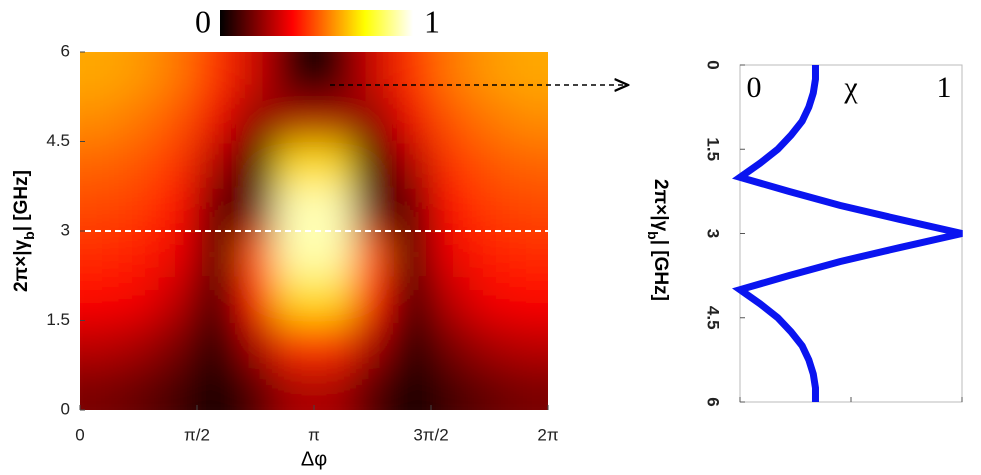 Image resolution: width=981 pixels, height=475 pixels. Describe the element at coordinates (316, 23) in the screenshot. I see `colorbar` at that location.